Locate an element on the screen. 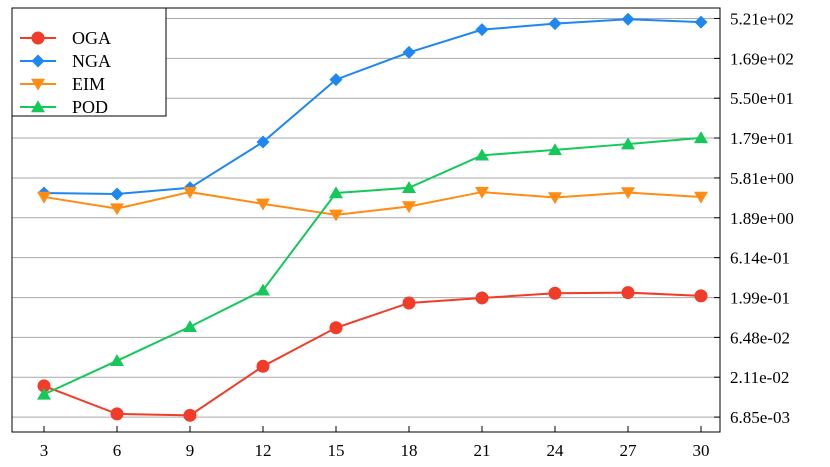  legend-label-nga: NGA is located at coordinates (91, 61).